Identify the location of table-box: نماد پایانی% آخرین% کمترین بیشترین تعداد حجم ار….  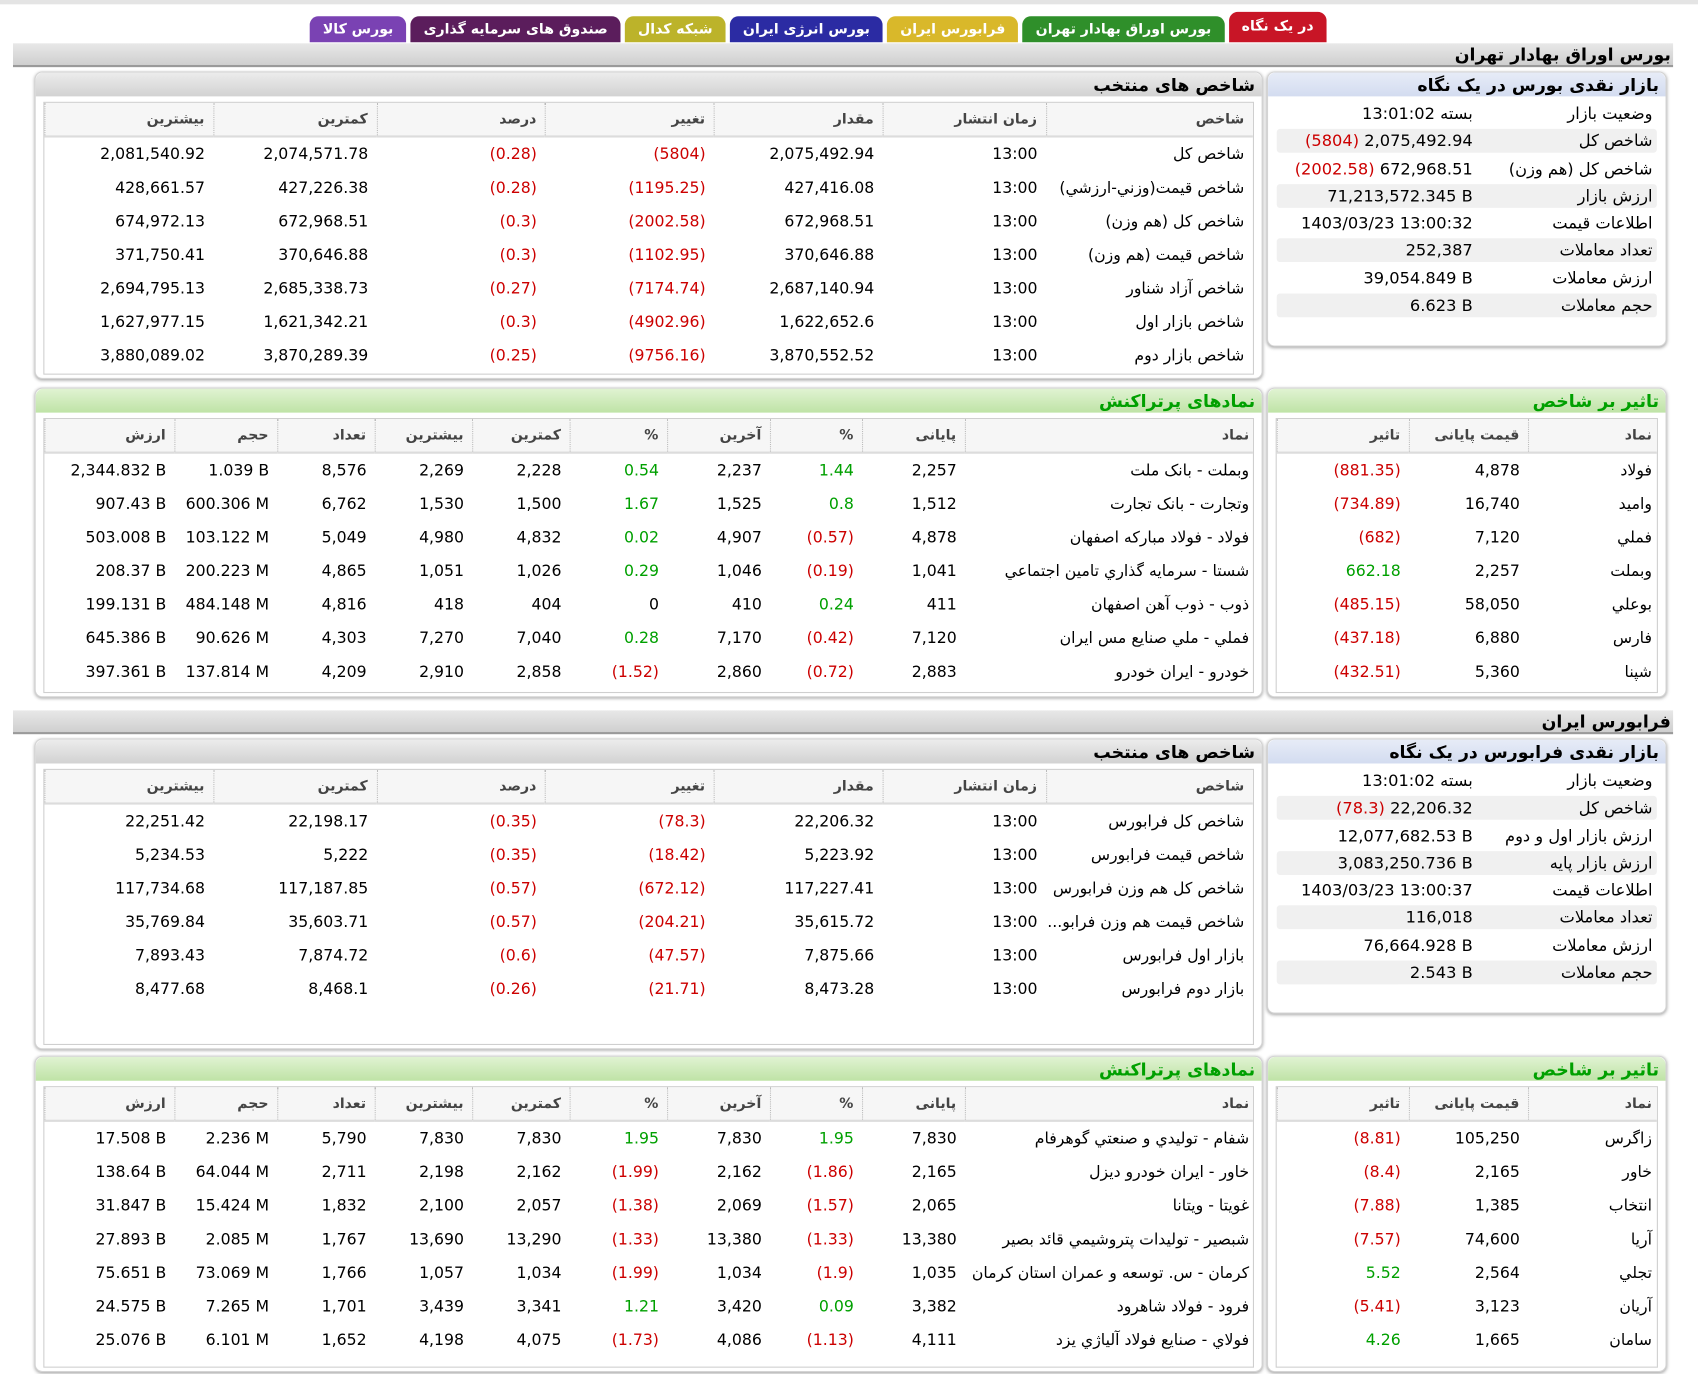
(648, 1227).